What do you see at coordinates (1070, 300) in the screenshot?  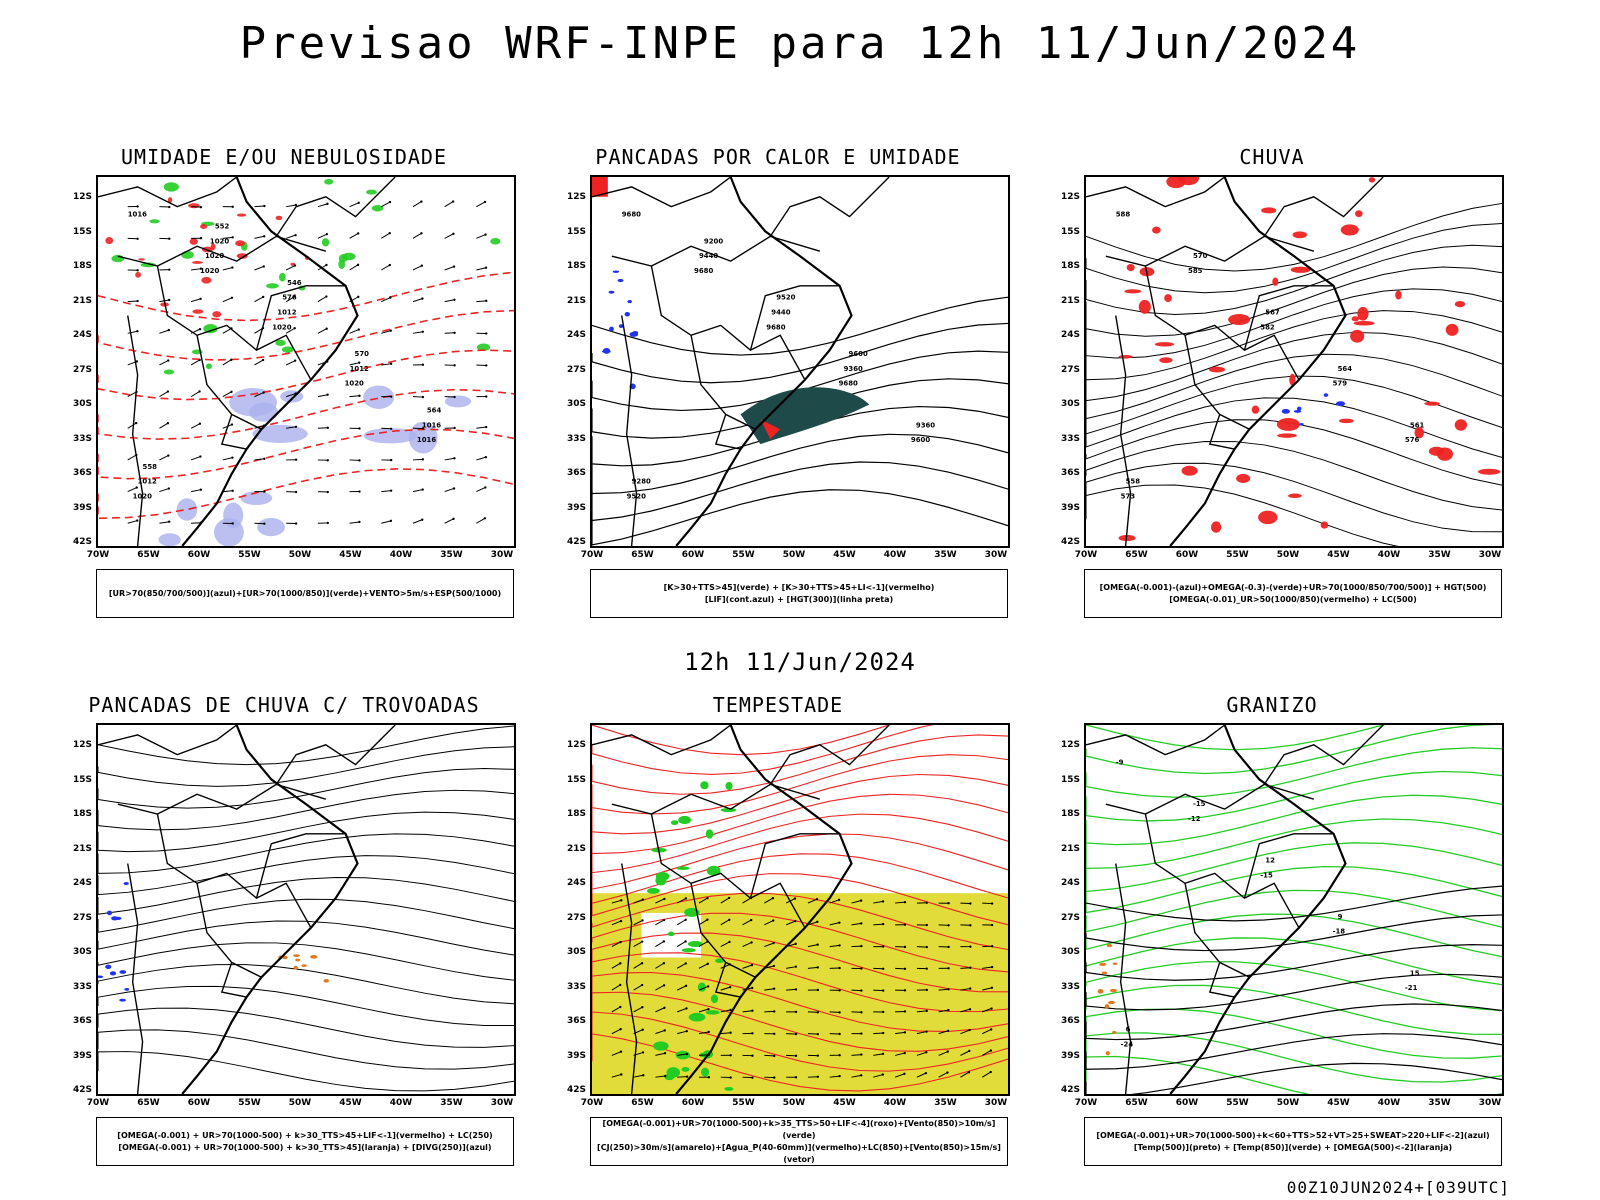 I see `lat-tick-label: 21S` at bounding box center [1070, 300].